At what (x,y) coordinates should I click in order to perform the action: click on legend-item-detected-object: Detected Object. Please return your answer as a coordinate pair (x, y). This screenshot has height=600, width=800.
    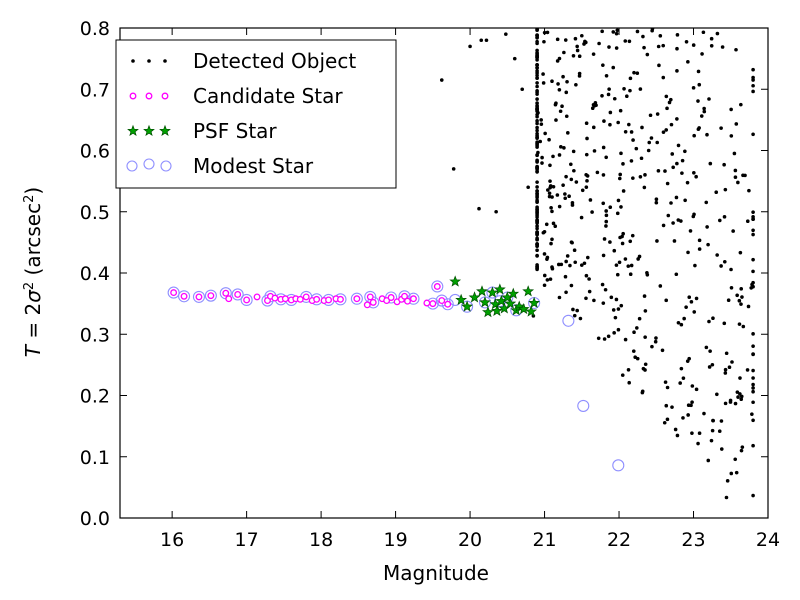
    Looking at the image, I should click on (243, 61).